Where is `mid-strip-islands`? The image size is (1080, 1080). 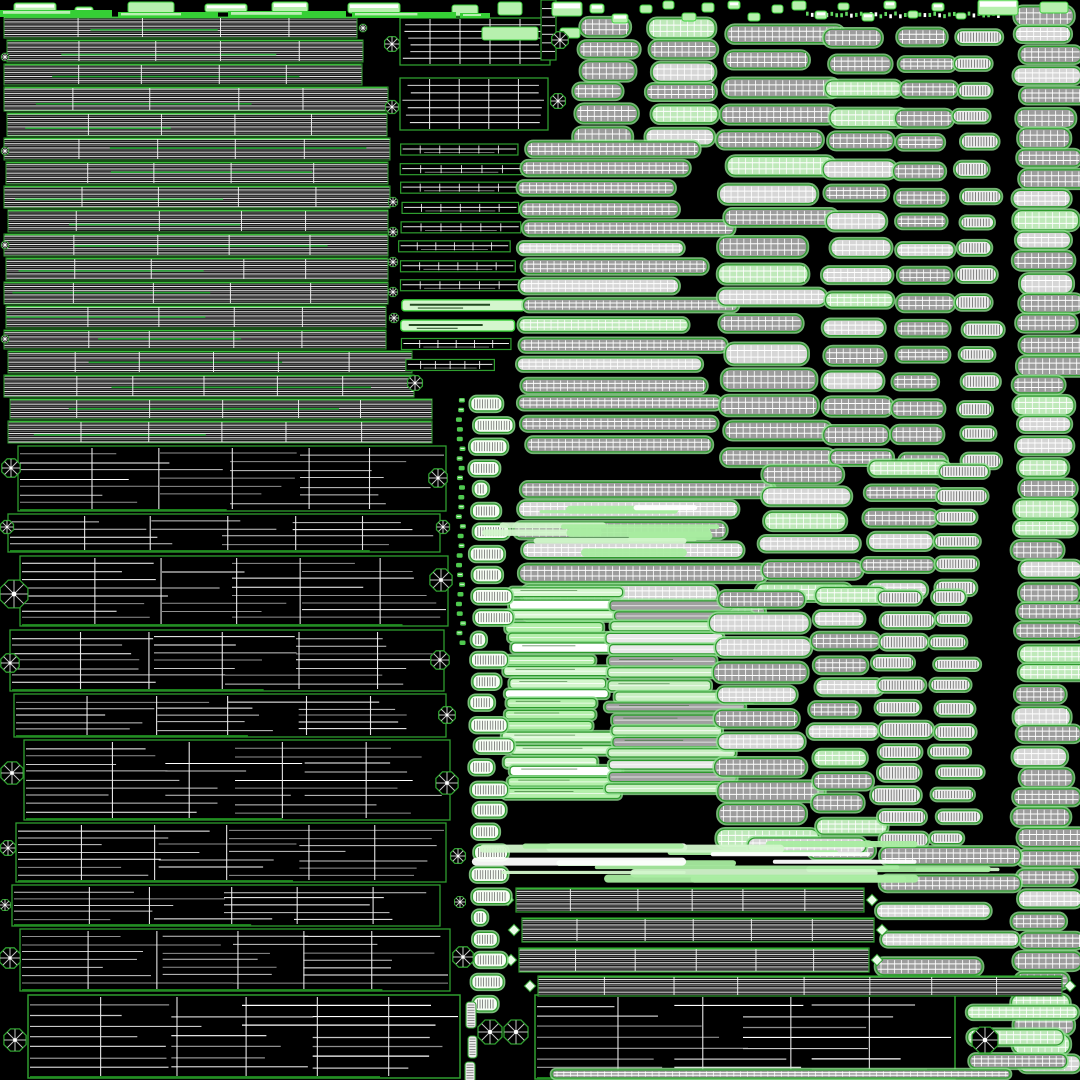 mid-strip-islands is located at coordinates (462, 257).